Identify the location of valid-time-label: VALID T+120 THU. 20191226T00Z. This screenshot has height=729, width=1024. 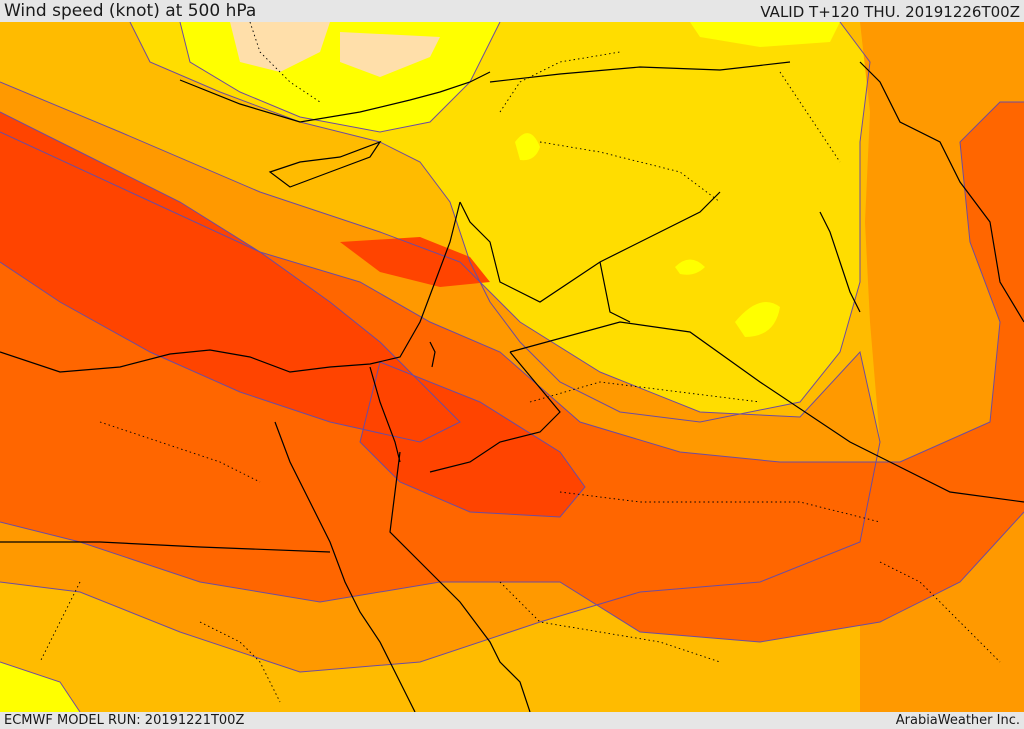
(890, 12).